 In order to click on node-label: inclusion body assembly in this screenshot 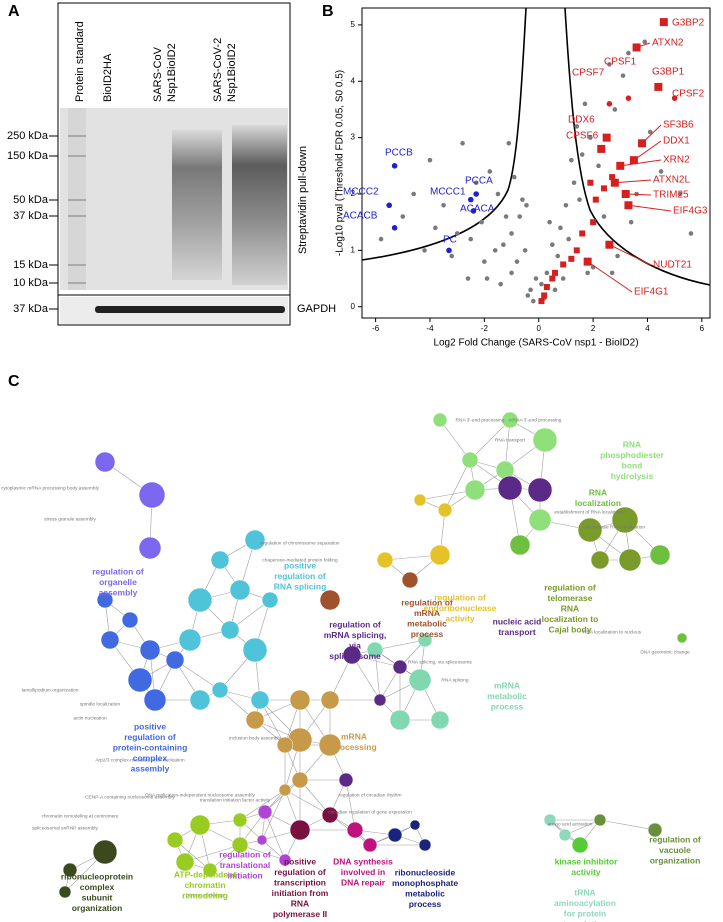, I will do `click(255, 738)`.